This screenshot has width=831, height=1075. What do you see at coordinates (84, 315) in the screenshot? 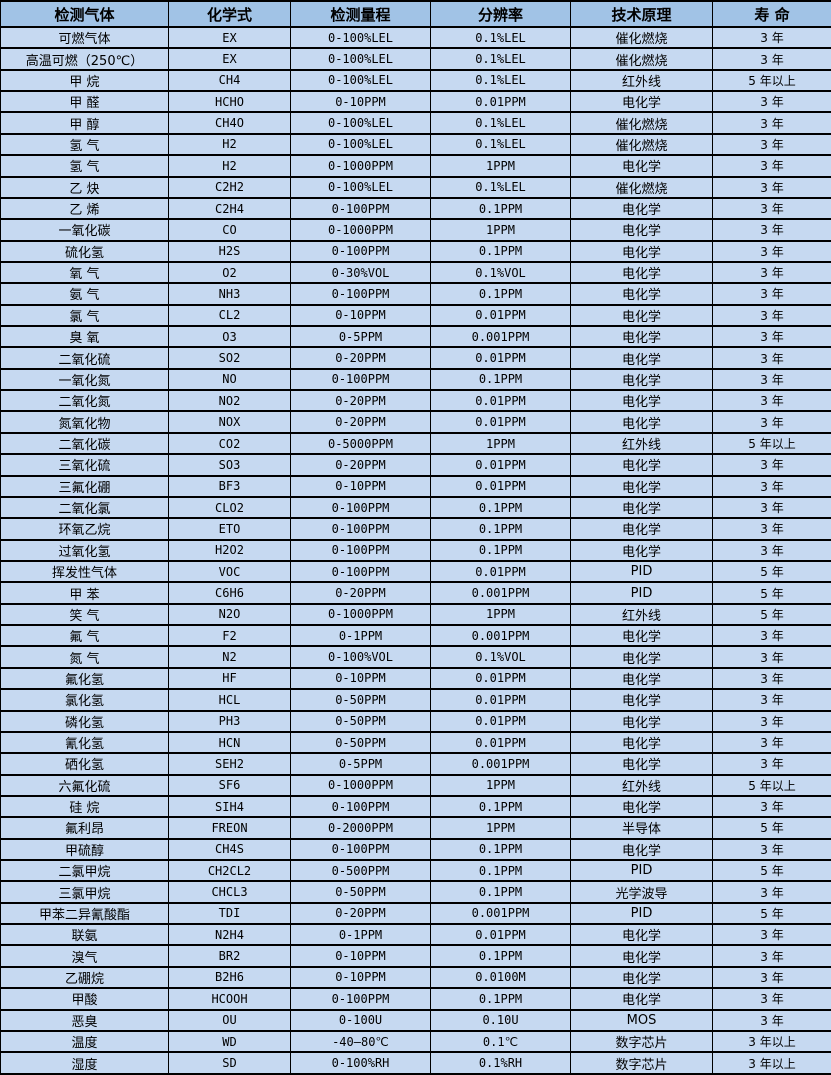
I see `cell-gas: 氯 气` at bounding box center [84, 315].